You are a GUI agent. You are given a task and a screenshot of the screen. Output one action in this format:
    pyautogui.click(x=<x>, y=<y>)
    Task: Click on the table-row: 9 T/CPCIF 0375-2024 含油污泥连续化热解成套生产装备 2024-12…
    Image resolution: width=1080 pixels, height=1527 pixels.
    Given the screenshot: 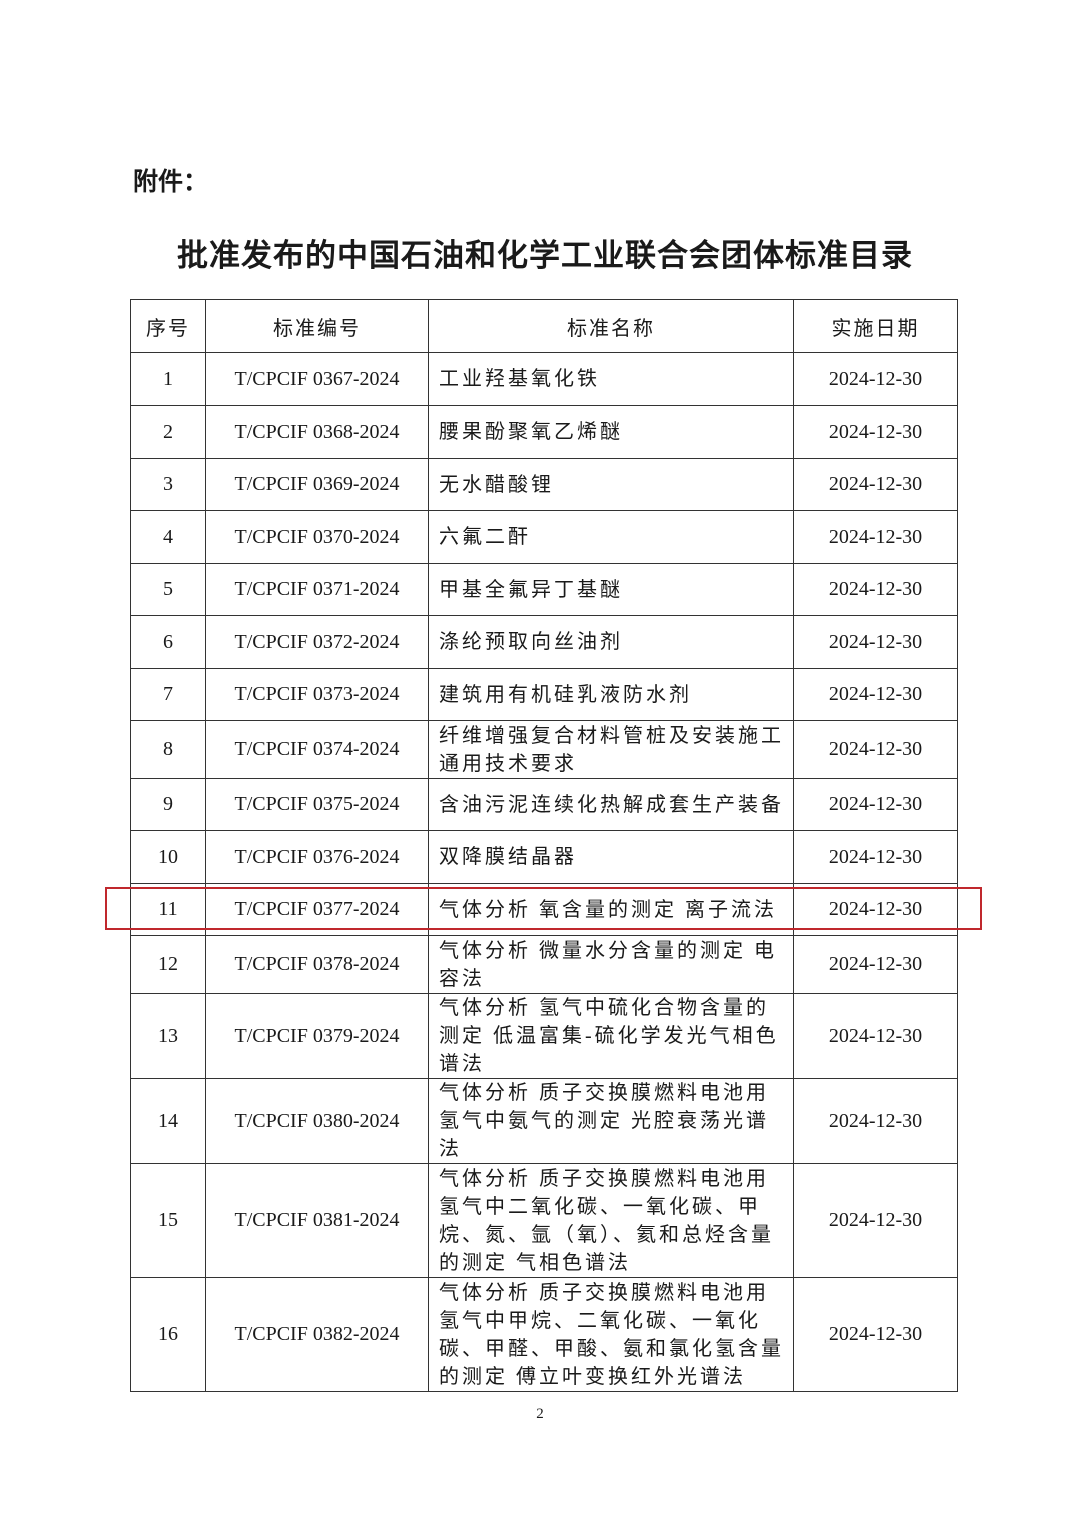 What is the action you would take?
    pyautogui.click(x=544, y=804)
    